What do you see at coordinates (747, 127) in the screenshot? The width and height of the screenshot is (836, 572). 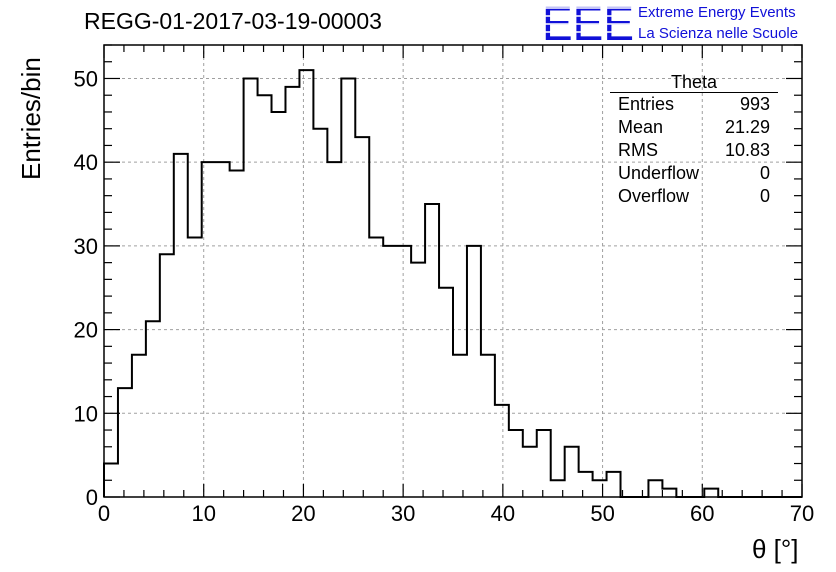 I see `stats-value: 21.29` at bounding box center [747, 127].